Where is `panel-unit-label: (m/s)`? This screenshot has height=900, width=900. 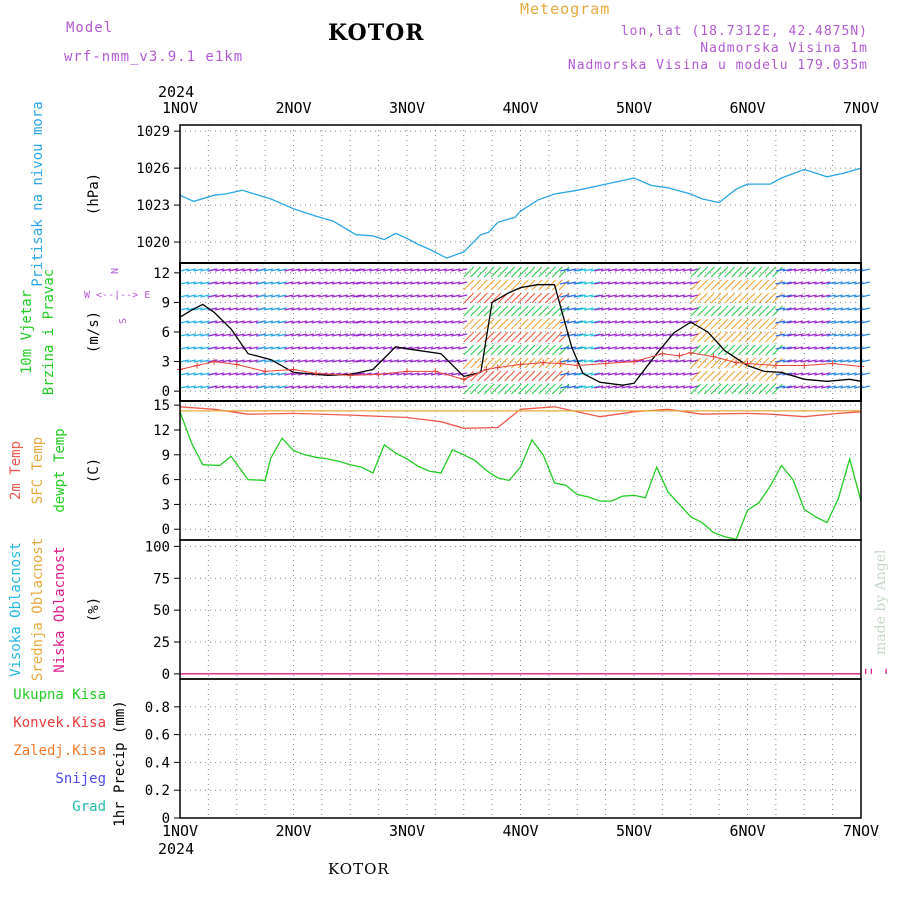 panel-unit-label: (m/s) is located at coordinates (94, 332).